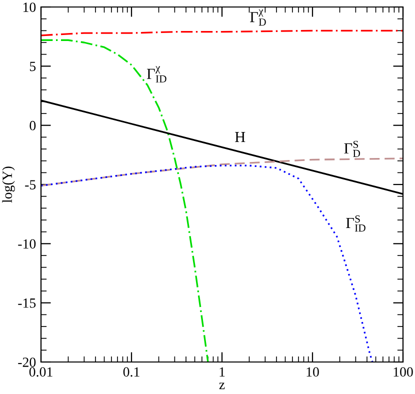 This screenshot has width=415, height=394. I want to click on x-tick-label: 100, so click(403, 372).